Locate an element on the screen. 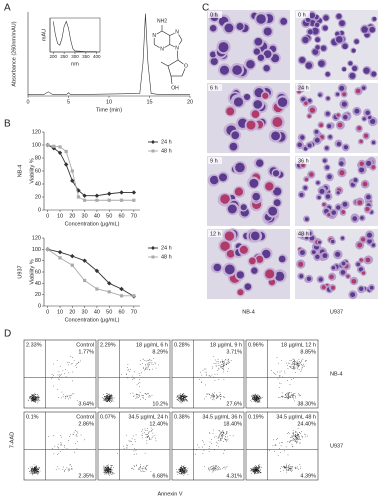  marker is located at coordinates (97, 289).